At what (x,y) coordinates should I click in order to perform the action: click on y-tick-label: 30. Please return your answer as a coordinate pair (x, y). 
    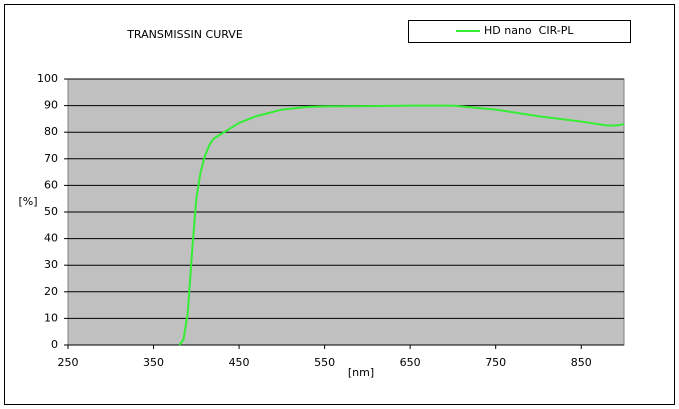
    Looking at the image, I should click on (51, 264).